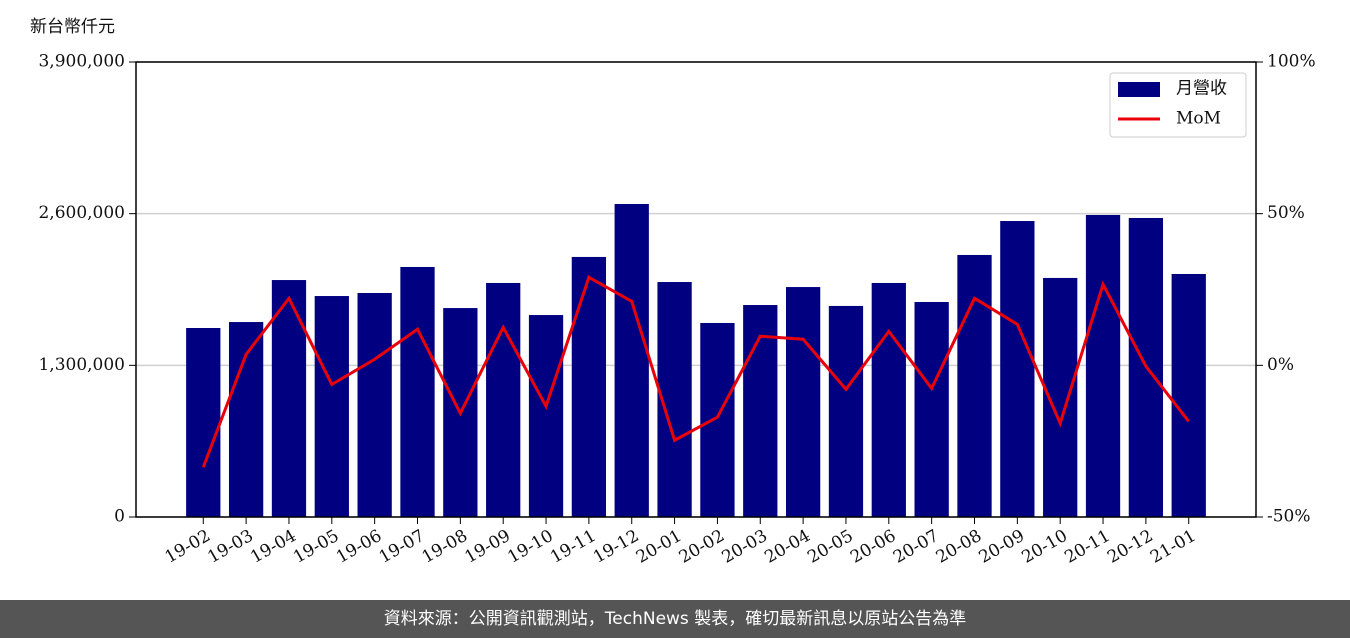 This screenshot has width=1350, height=638. Describe the element at coordinates (787, 547) in the screenshot. I see `x-tick-label: 20-04` at that location.